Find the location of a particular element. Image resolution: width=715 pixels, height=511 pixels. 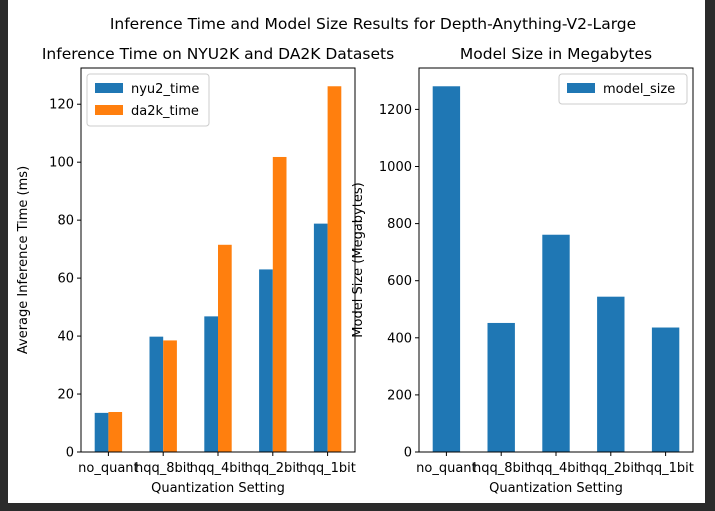

legend-label: model_size is located at coordinates (639, 89).